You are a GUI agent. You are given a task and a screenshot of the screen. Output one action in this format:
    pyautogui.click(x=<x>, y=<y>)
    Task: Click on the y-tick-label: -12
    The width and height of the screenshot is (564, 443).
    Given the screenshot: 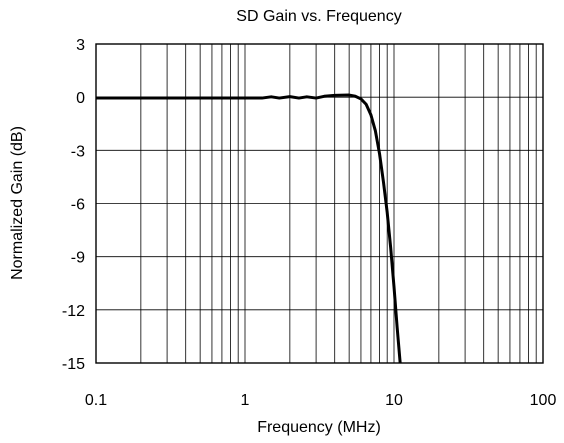 What is the action you would take?
    pyautogui.click(x=73, y=311)
    